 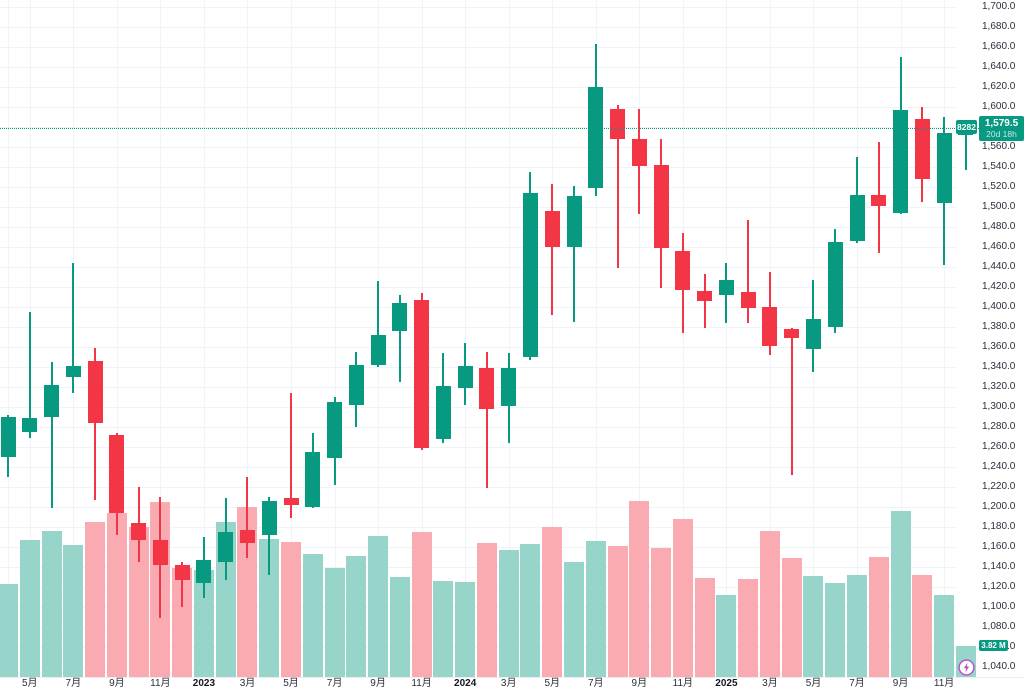 What do you see at coordinates (1001, 128) in the screenshot?
I see `last-price-badge: 1,579.5 20d 18h` at bounding box center [1001, 128].